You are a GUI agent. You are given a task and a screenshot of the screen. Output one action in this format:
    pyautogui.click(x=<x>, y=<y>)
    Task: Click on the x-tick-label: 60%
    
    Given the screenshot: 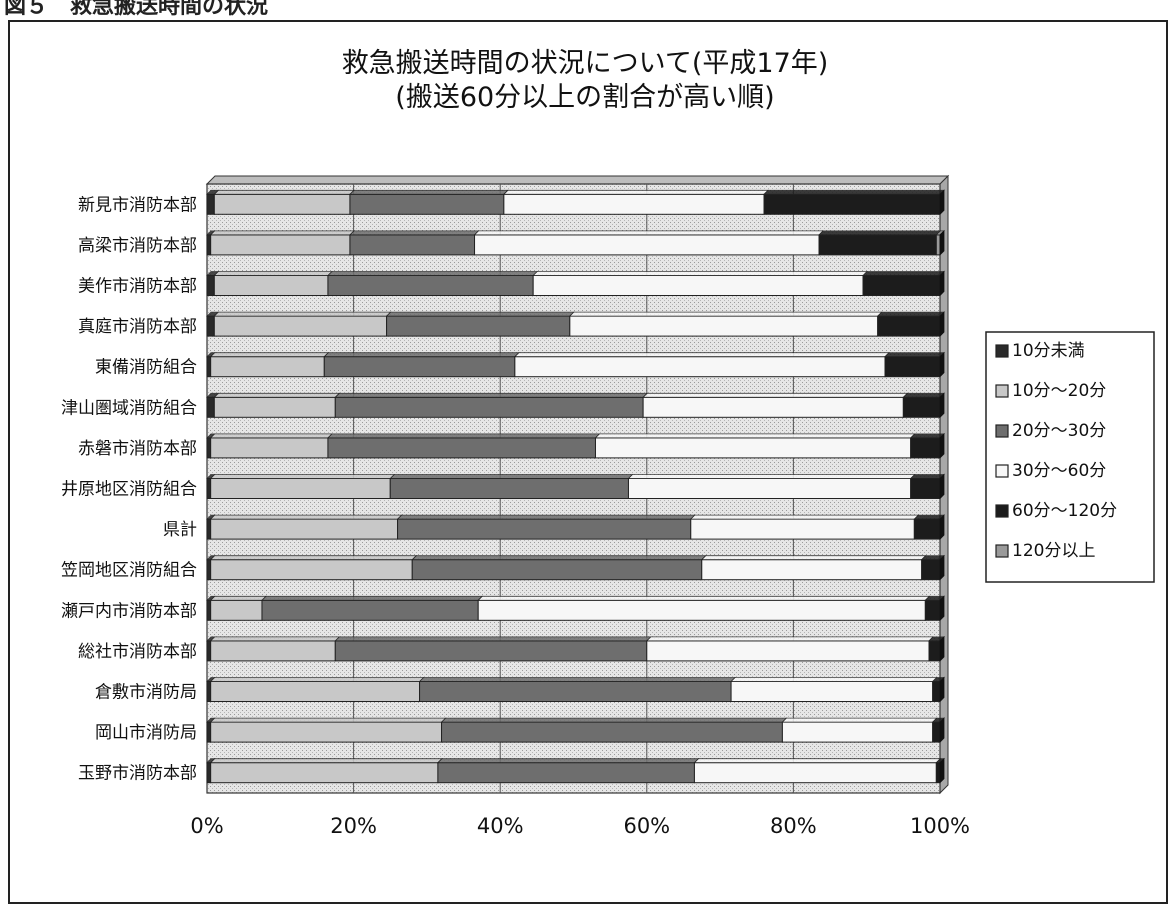 What is the action you would take?
    pyautogui.click(x=646, y=826)
    